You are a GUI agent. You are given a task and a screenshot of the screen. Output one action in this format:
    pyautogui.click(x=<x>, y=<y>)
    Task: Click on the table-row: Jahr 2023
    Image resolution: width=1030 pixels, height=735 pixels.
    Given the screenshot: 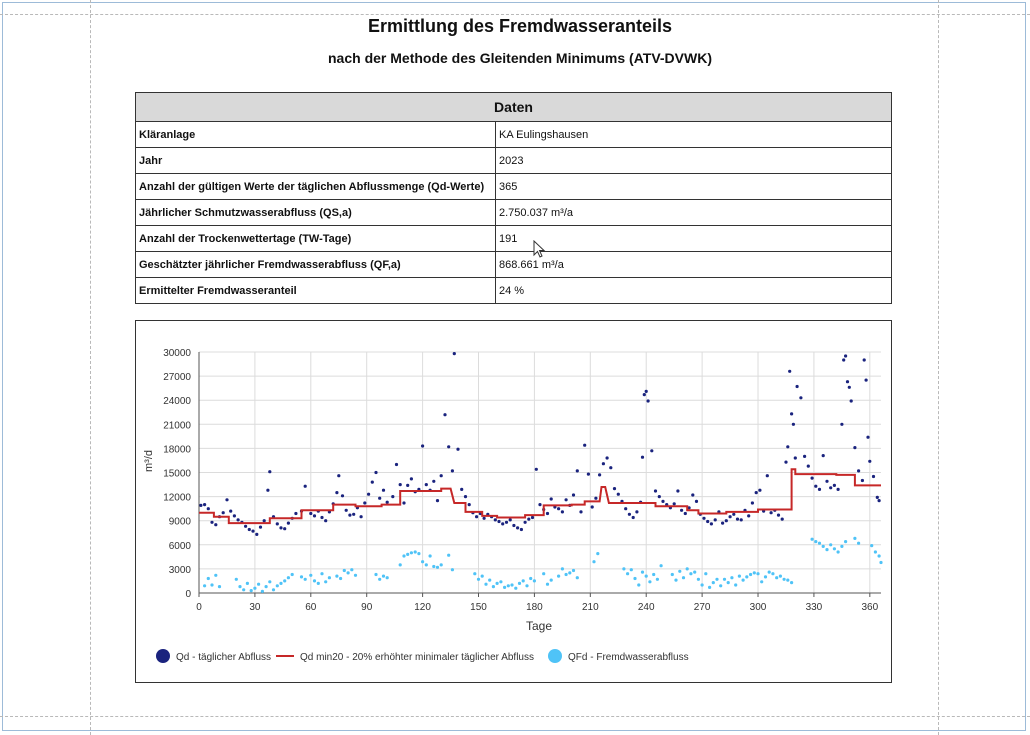 What is the action you would take?
    pyautogui.click(x=513, y=160)
    